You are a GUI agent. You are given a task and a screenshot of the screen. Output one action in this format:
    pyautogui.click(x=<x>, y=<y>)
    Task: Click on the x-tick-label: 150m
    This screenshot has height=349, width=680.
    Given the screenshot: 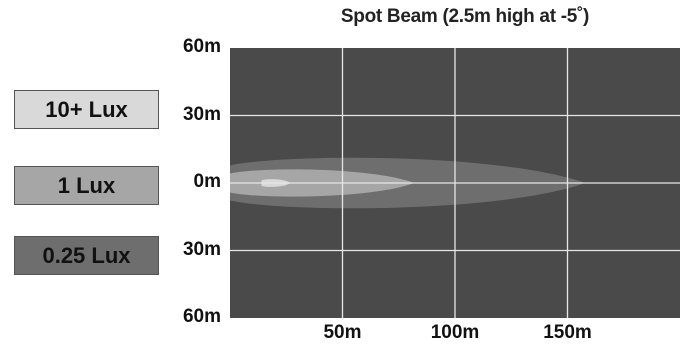 What is the action you would take?
    pyautogui.click(x=567, y=332)
    